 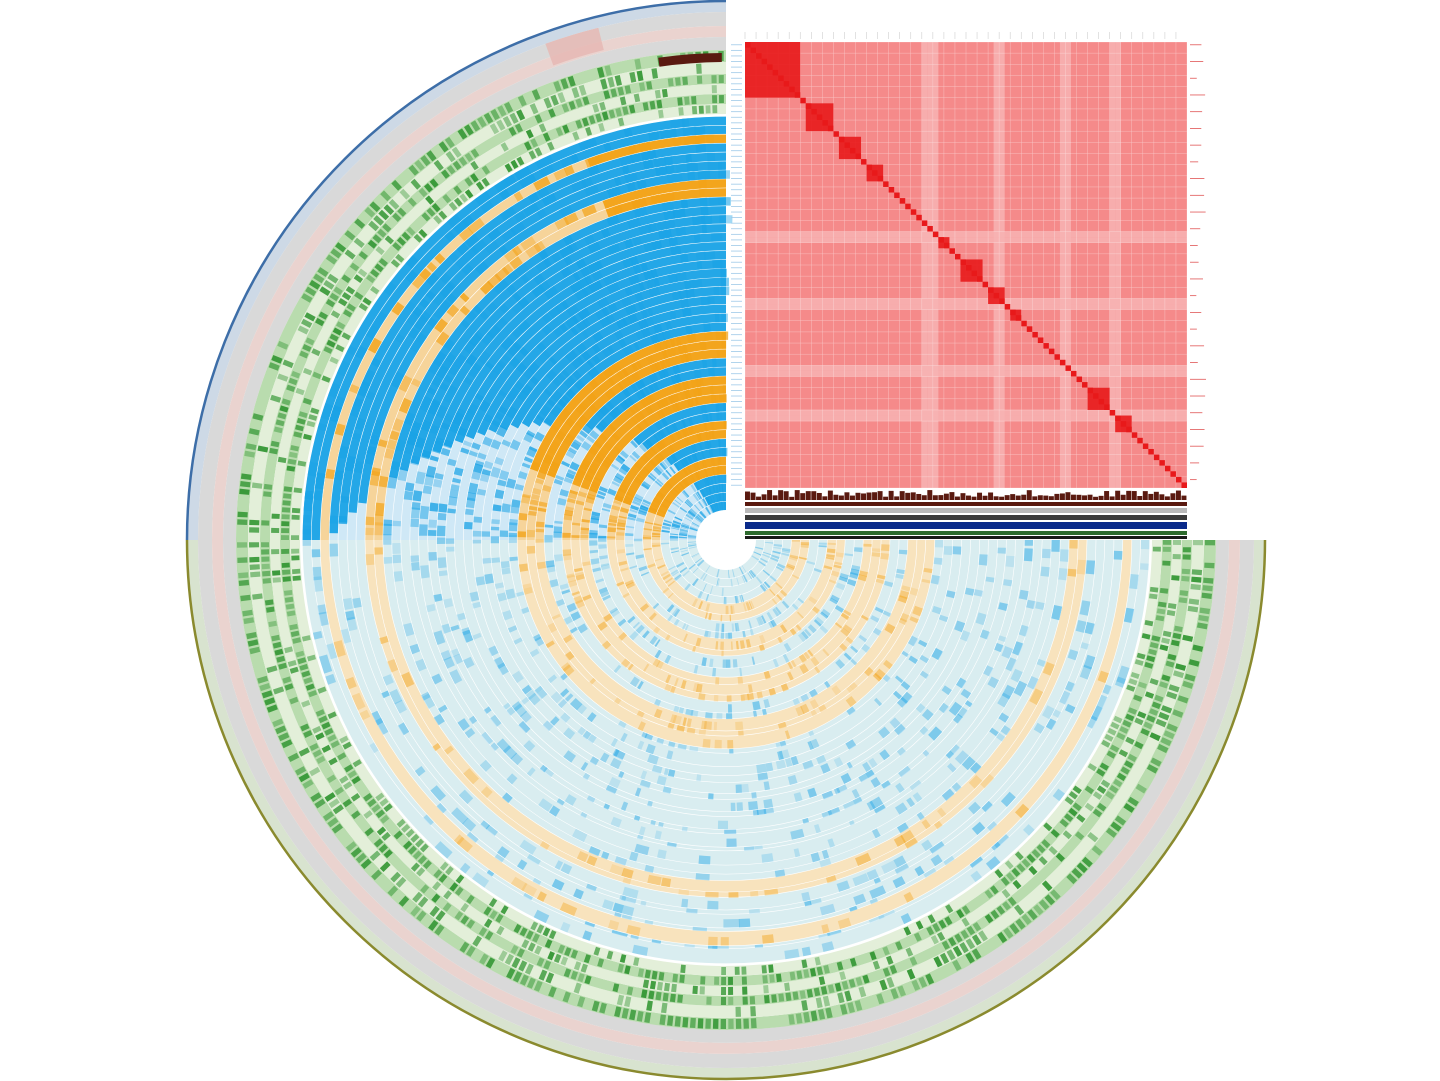 What do you see at coordinates (966, 514) in the screenshot?
I see `matrix-annotation-bars` at bounding box center [966, 514].